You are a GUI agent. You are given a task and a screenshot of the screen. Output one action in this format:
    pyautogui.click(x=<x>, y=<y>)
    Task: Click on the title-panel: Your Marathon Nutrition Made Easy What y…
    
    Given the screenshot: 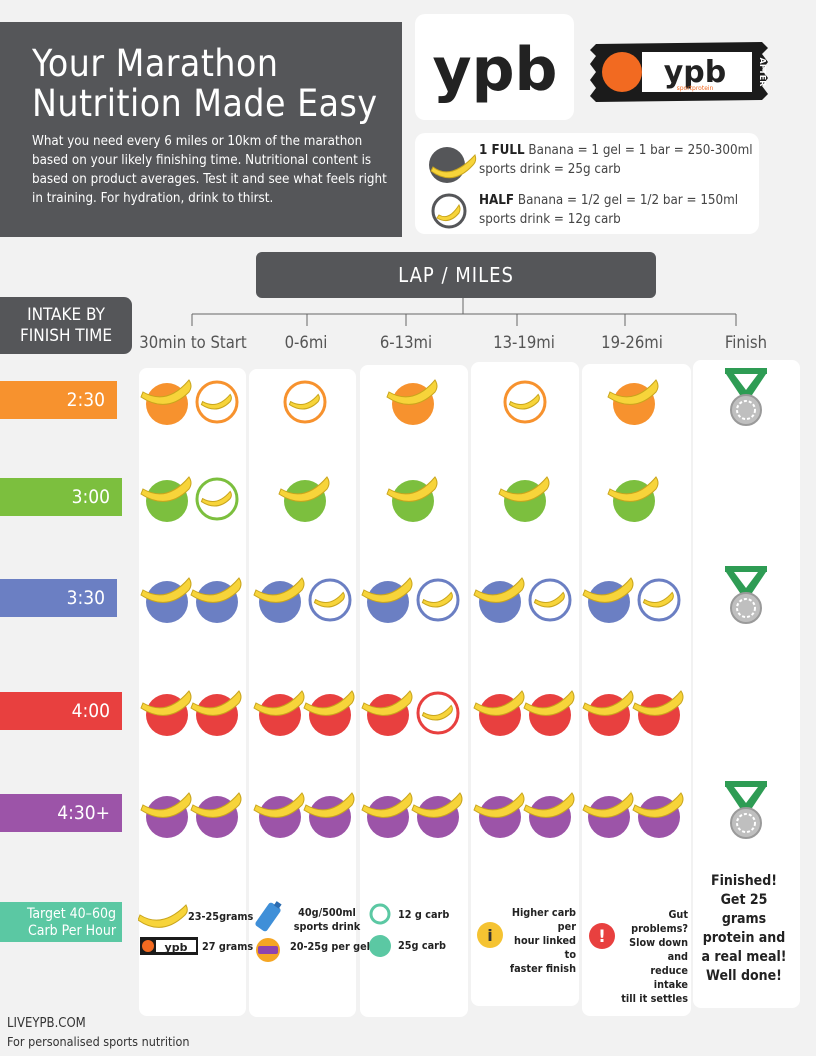 What is the action you would take?
    pyautogui.click(x=201, y=129)
    